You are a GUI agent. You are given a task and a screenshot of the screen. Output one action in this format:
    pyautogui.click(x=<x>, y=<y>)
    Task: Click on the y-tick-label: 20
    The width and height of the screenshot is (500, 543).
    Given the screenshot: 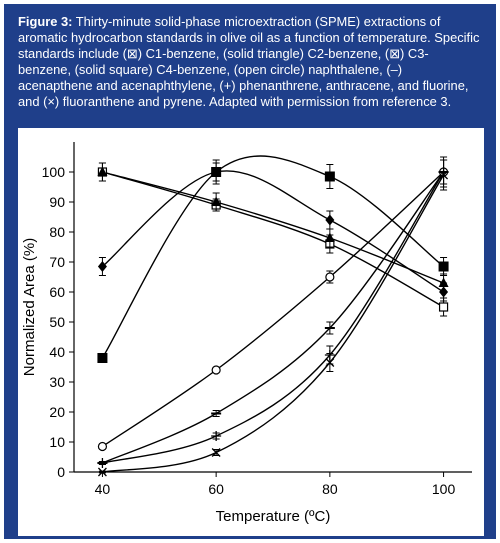 What is the action you would take?
    pyautogui.click(x=57, y=412)
    